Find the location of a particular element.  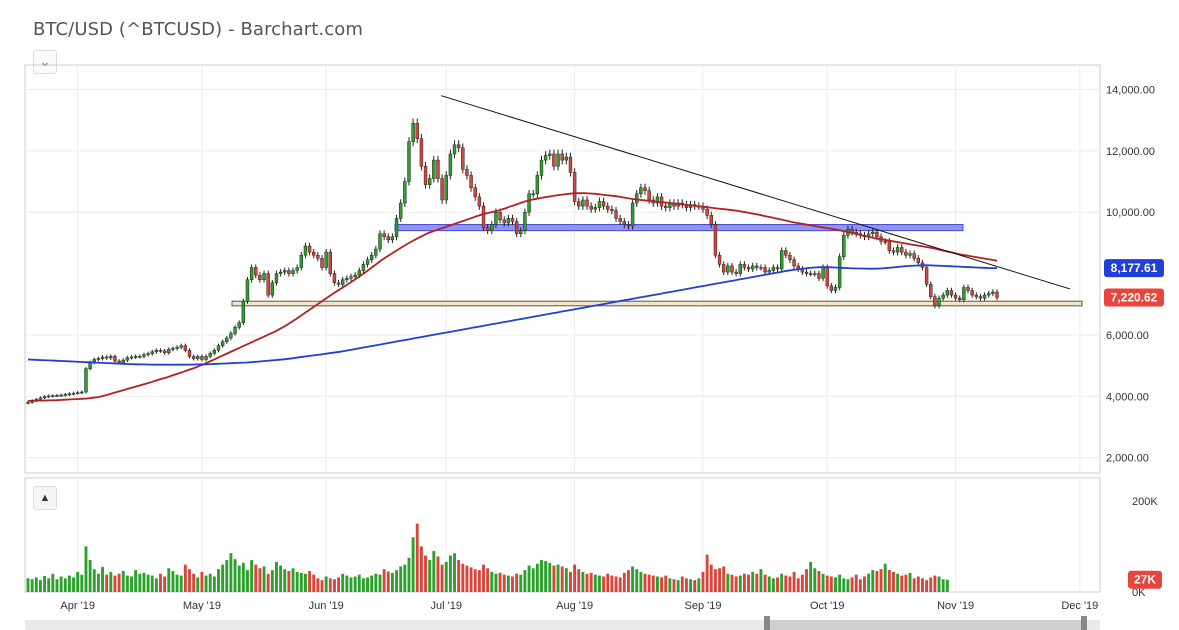

scrollbar-handle-right is located at coordinates (1084, 623).